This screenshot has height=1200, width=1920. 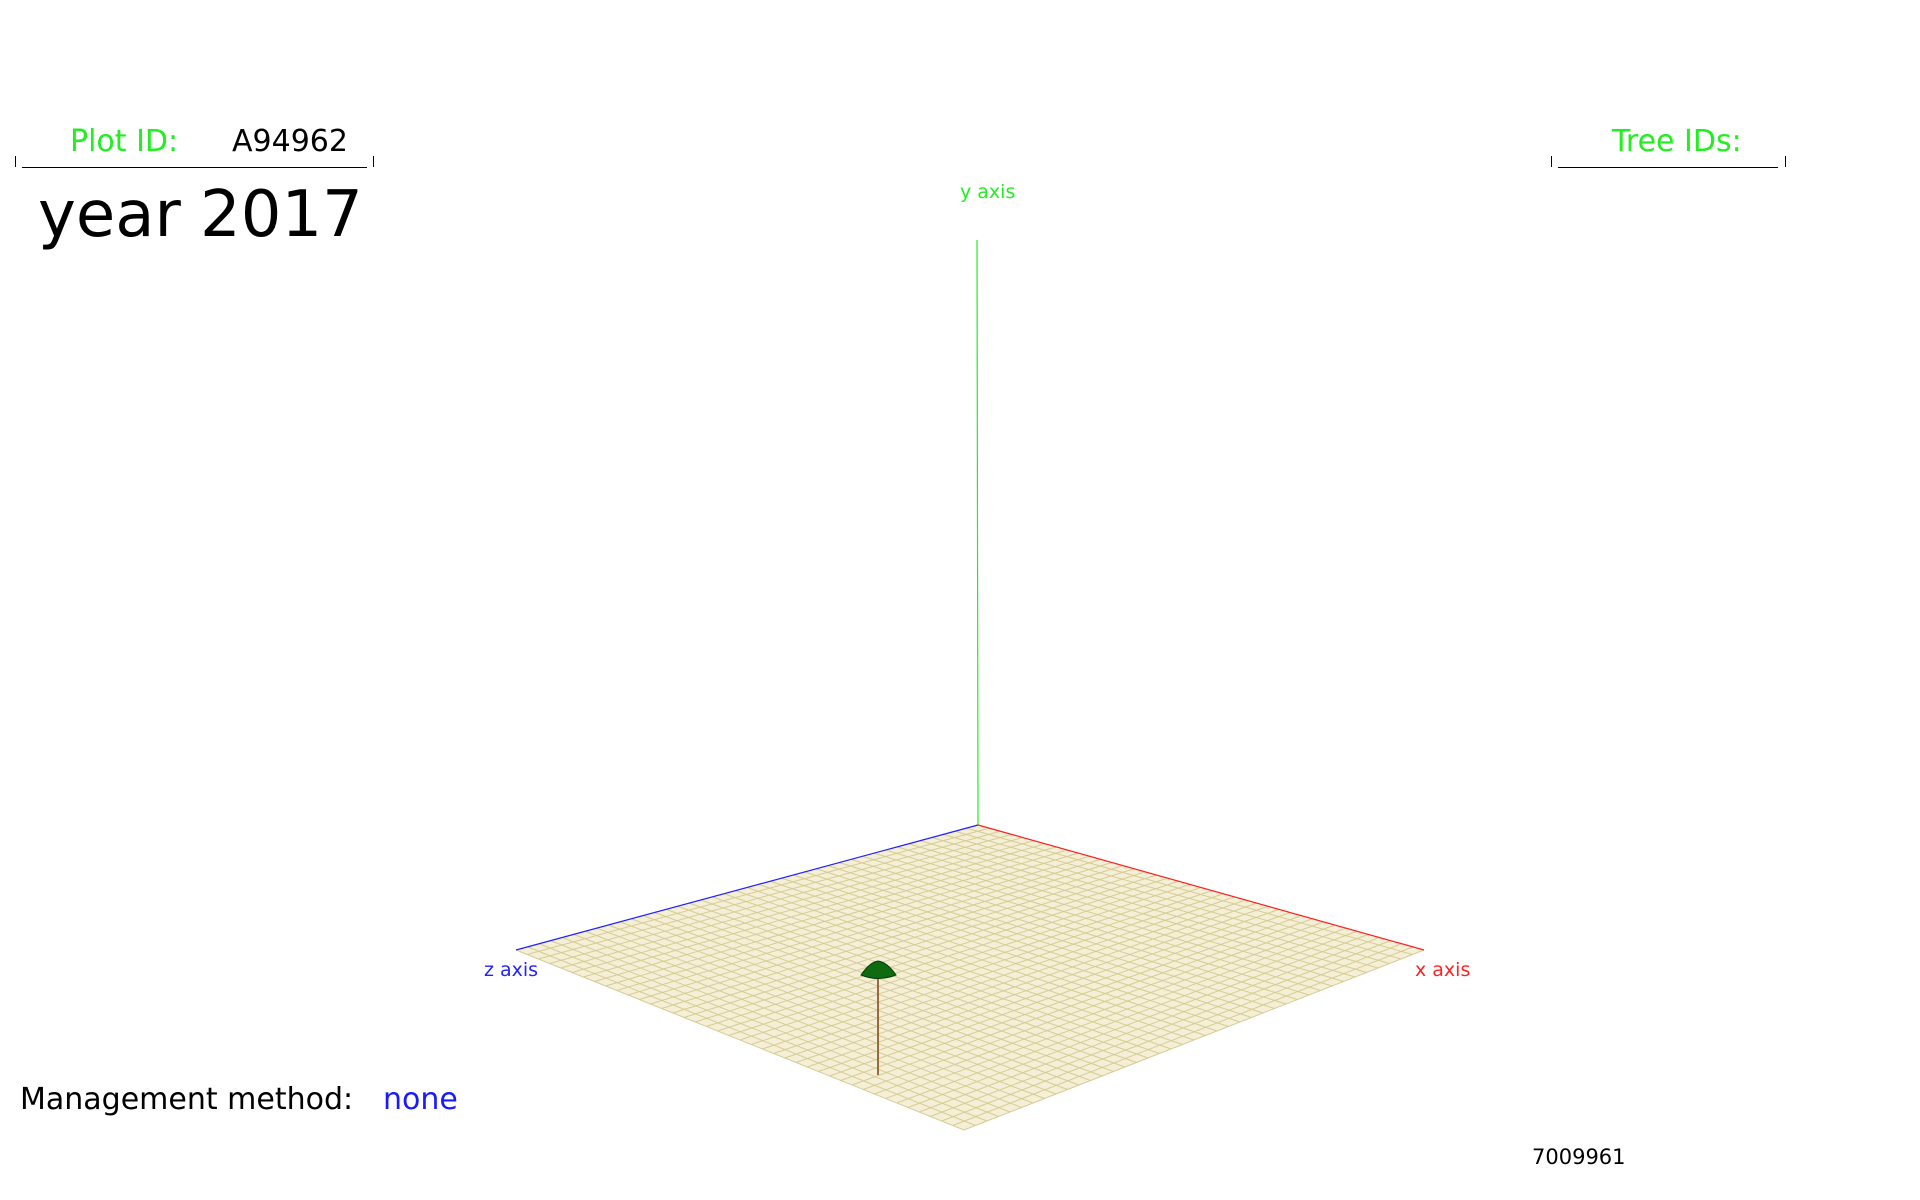 I want to click on seed-number: 7009961, so click(x=1579, y=1157).